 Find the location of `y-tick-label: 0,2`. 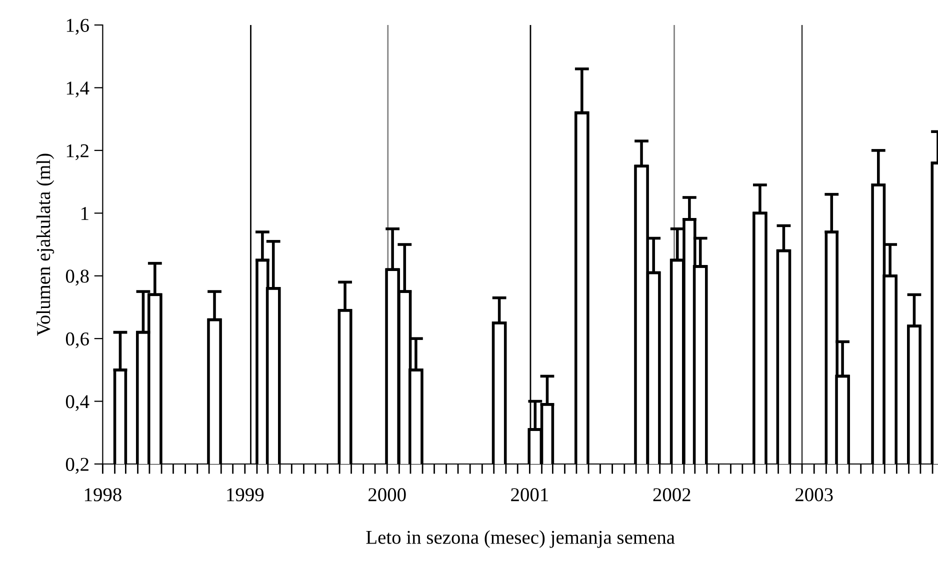

y-tick-label: 0,2 is located at coordinates (77, 466).